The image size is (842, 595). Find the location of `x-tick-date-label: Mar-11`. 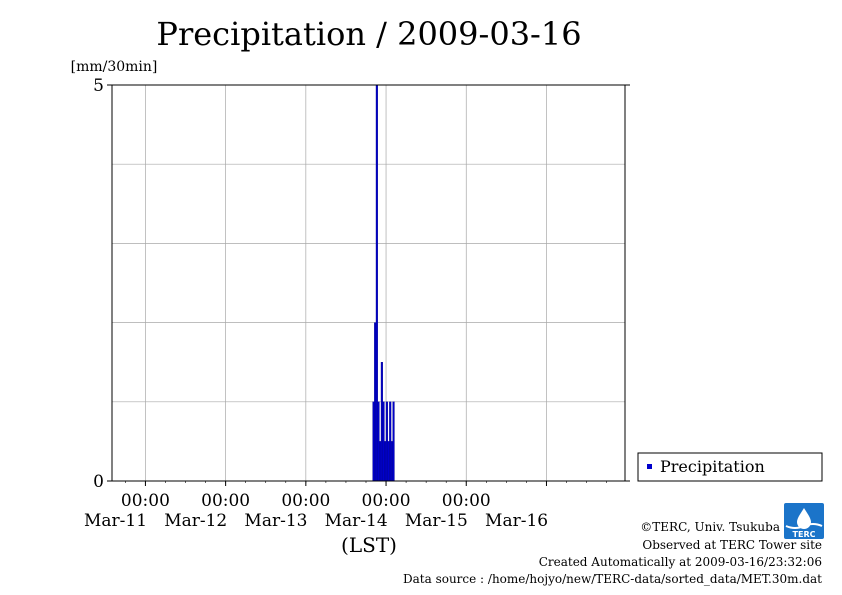

x-tick-date-label: Mar-11 is located at coordinates (115, 521).